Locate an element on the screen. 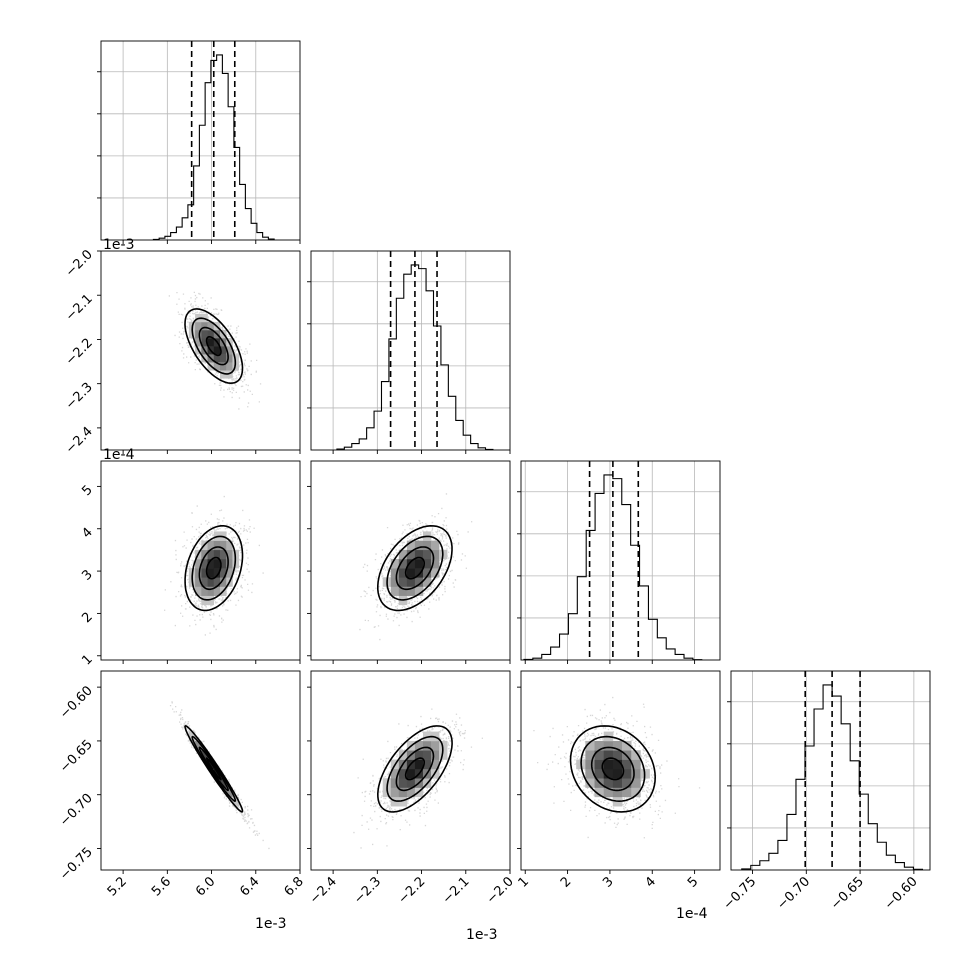 This screenshot has height=970, width=970. x-tick-label: 6.0 is located at coordinates (205, 886).